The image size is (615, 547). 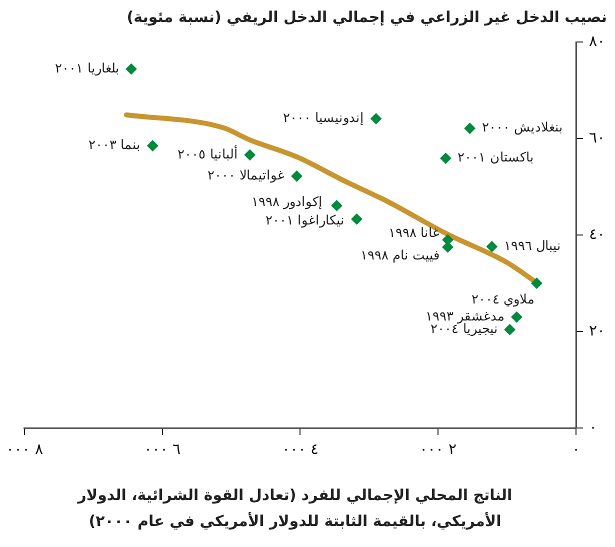 What do you see at coordinates (208, 153) in the screenshot?
I see `annotation: ألبانيا ٢٠٠٥` at bounding box center [208, 153].